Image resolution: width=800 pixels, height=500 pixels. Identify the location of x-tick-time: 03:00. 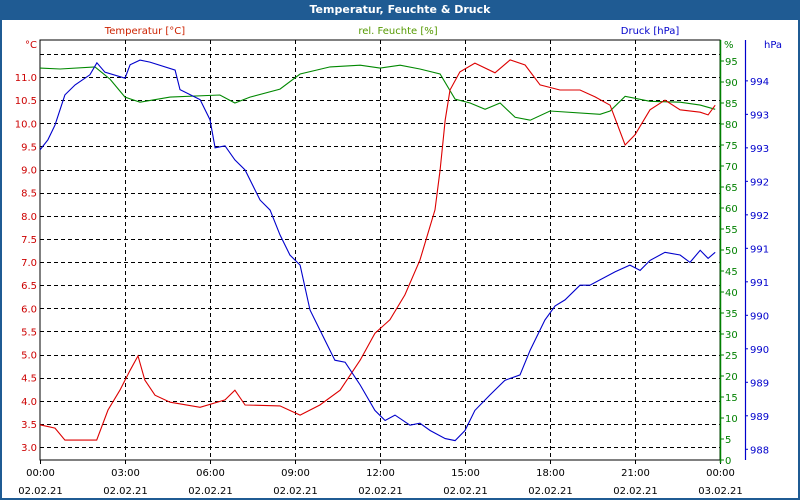
(125, 473).